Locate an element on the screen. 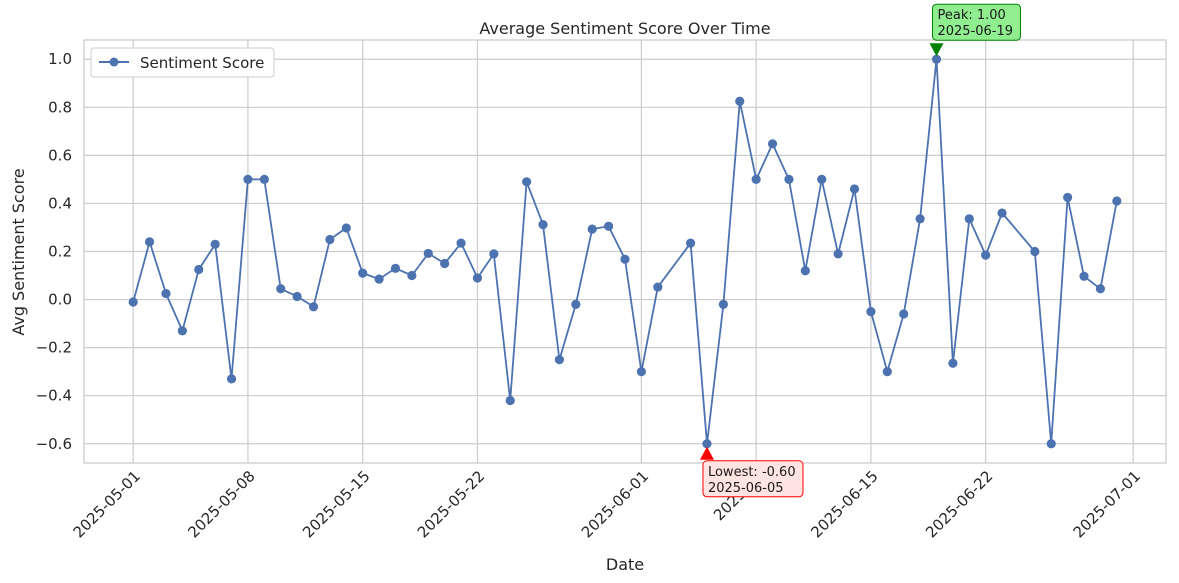 The width and height of the screenshot is (1179, 583). y-axis-ticks: −0.6 −0.4 −0.2 0.0 0.2 0.4 0.6 0.8 1.0 is located at coordinates (54, 251).